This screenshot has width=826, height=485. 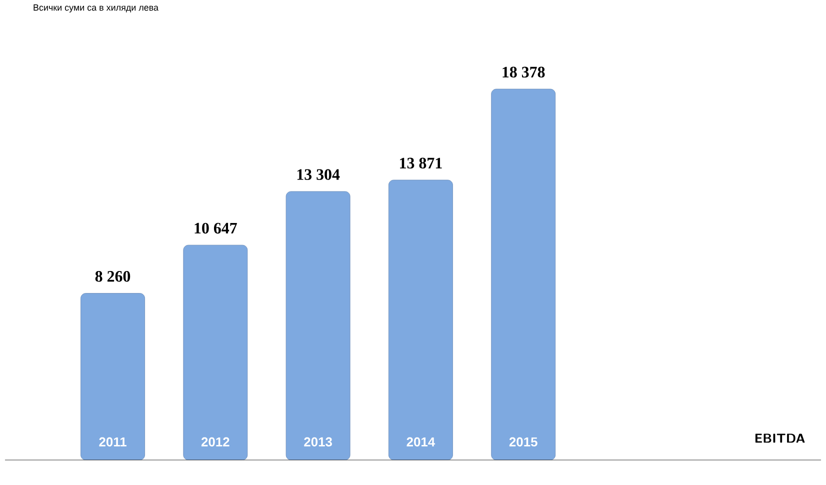 What do you see at coordinates (421, 441) in the screenshot?
I see `x-tick-label: 2014` at bounding box center [421, 441].